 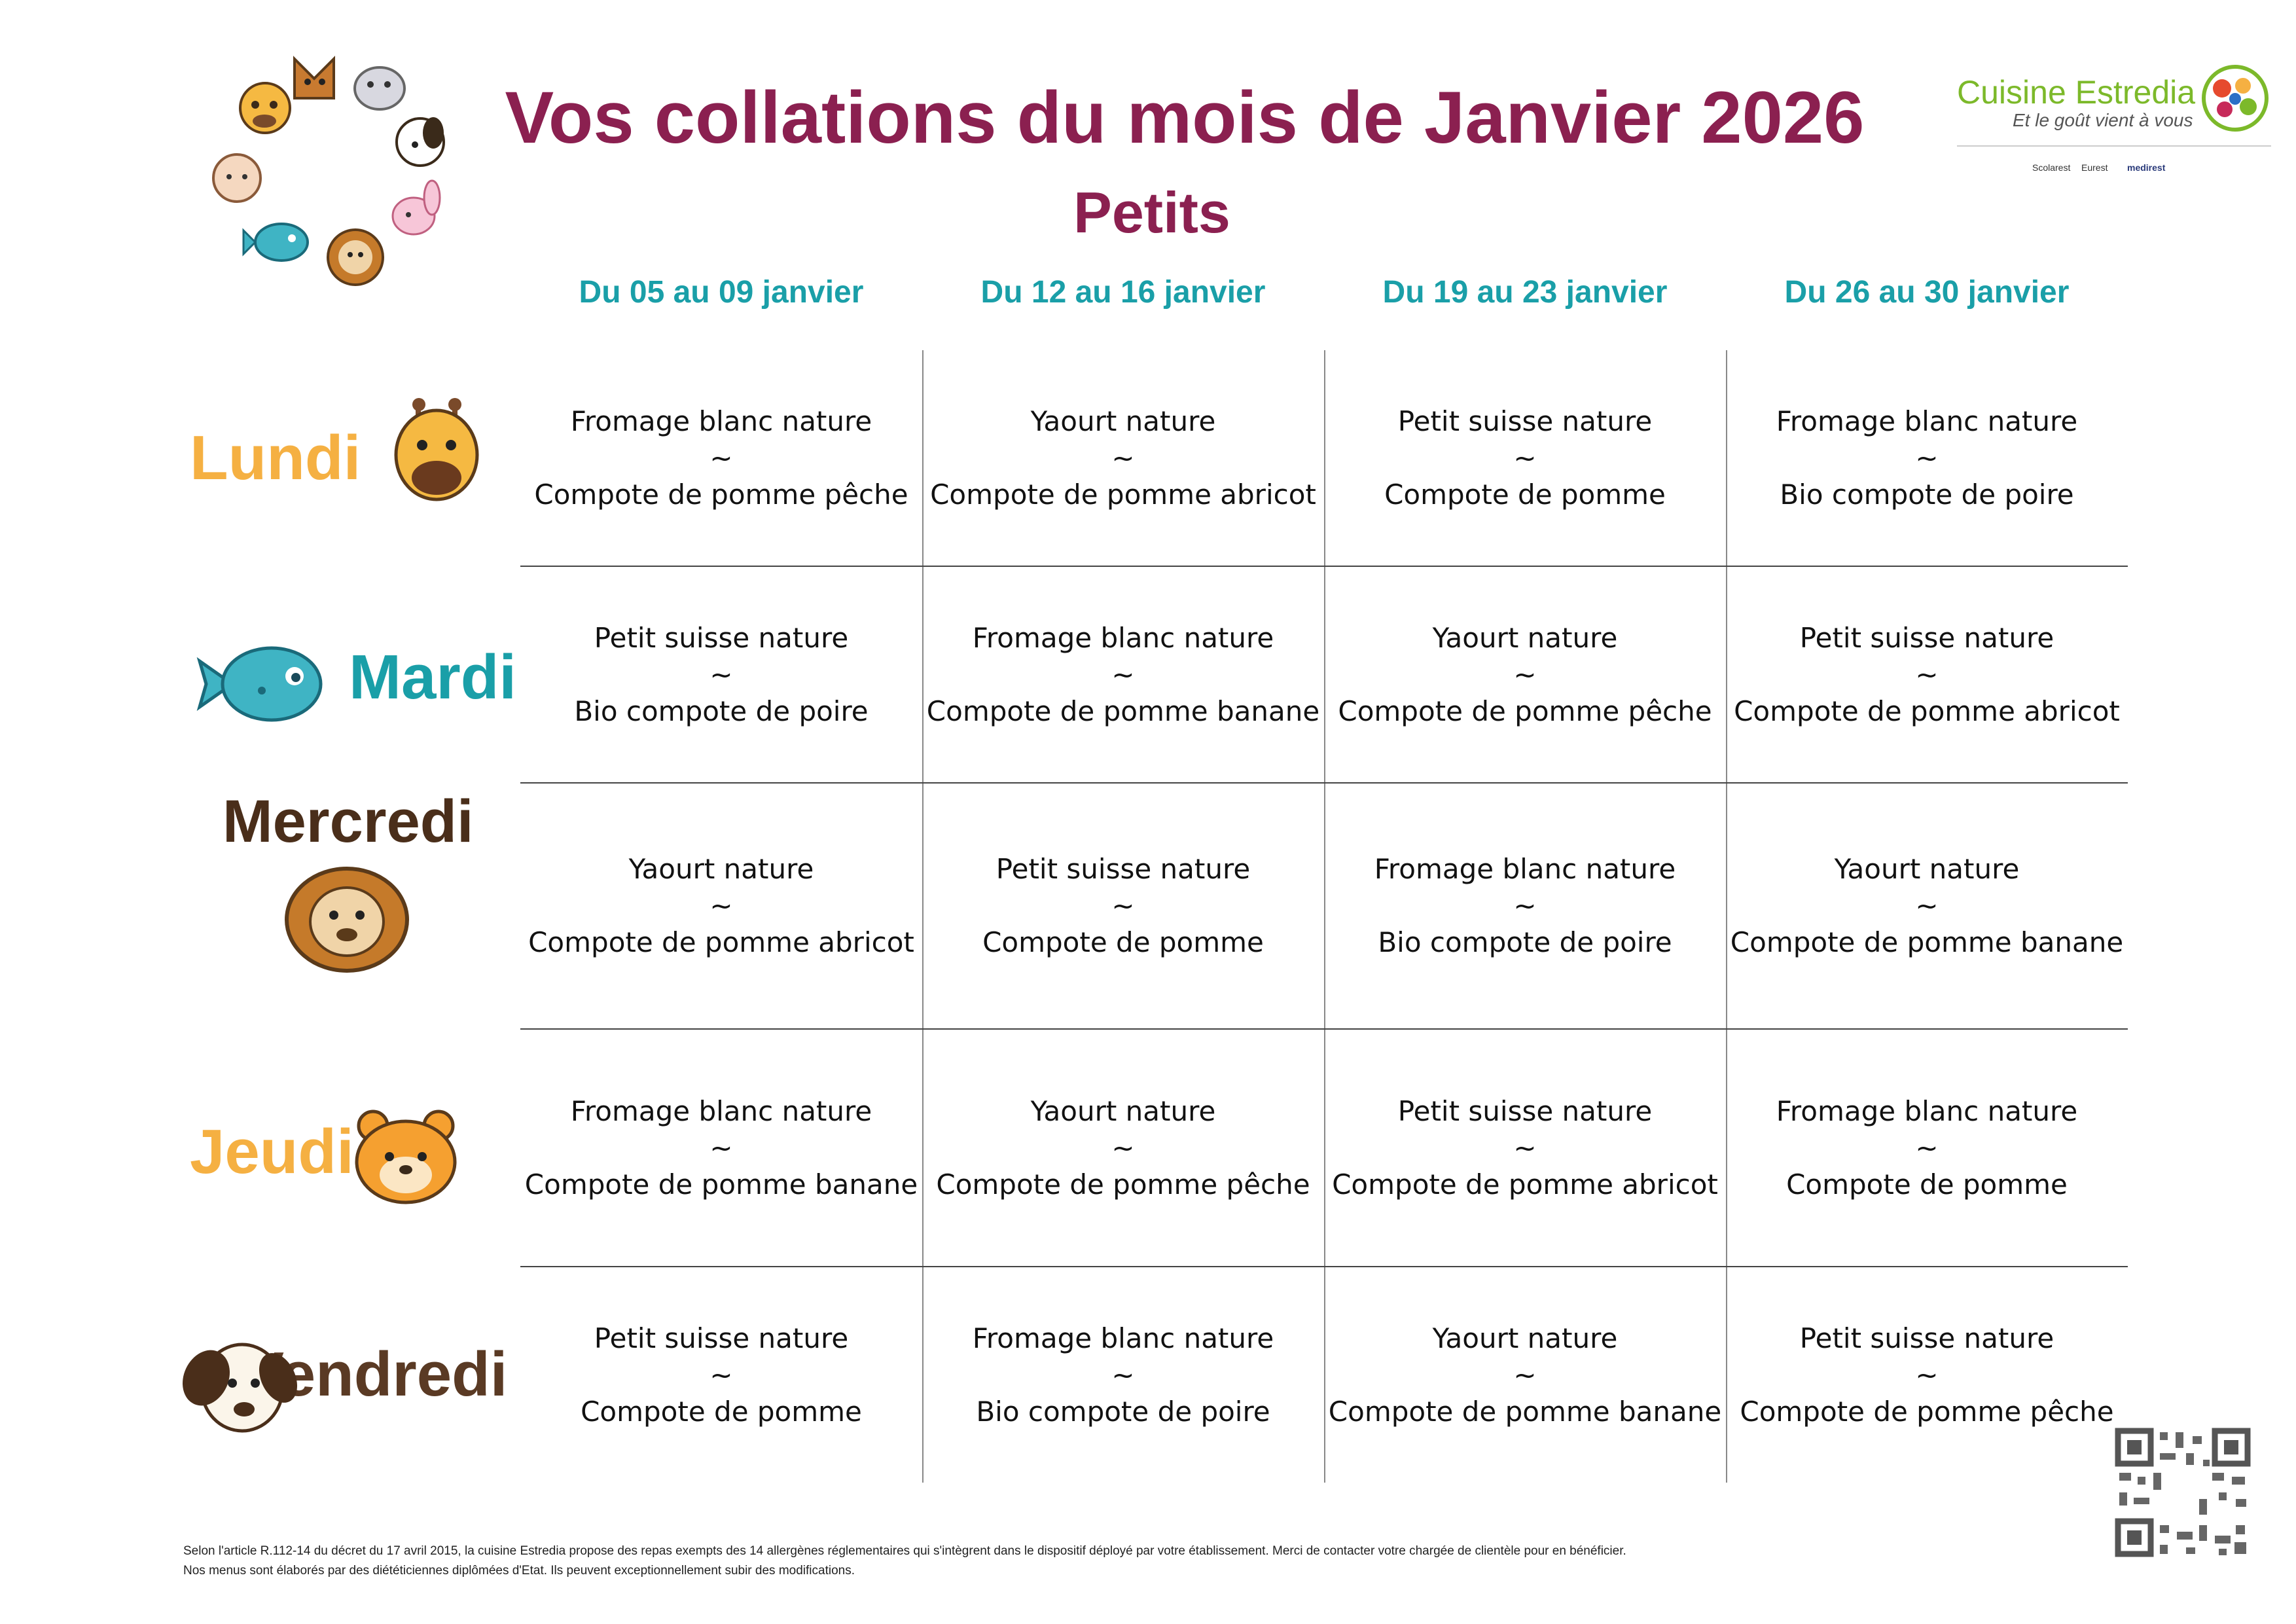 What do you see at coordinates (275, 458) in the screenshot?
I see `day-label-lundi: Lundi` at bounding box center [275, 458].